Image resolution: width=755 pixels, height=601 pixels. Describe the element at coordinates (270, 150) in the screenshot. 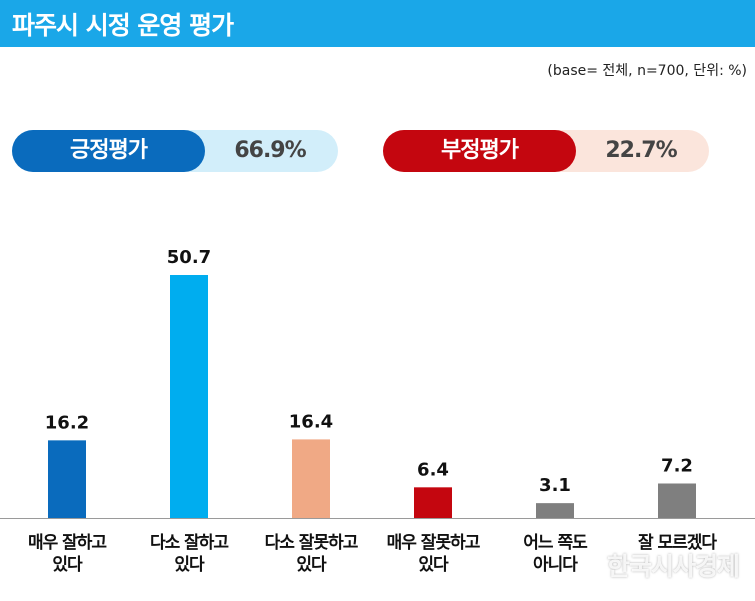

I see `positive-value: 66.9%` at that location.